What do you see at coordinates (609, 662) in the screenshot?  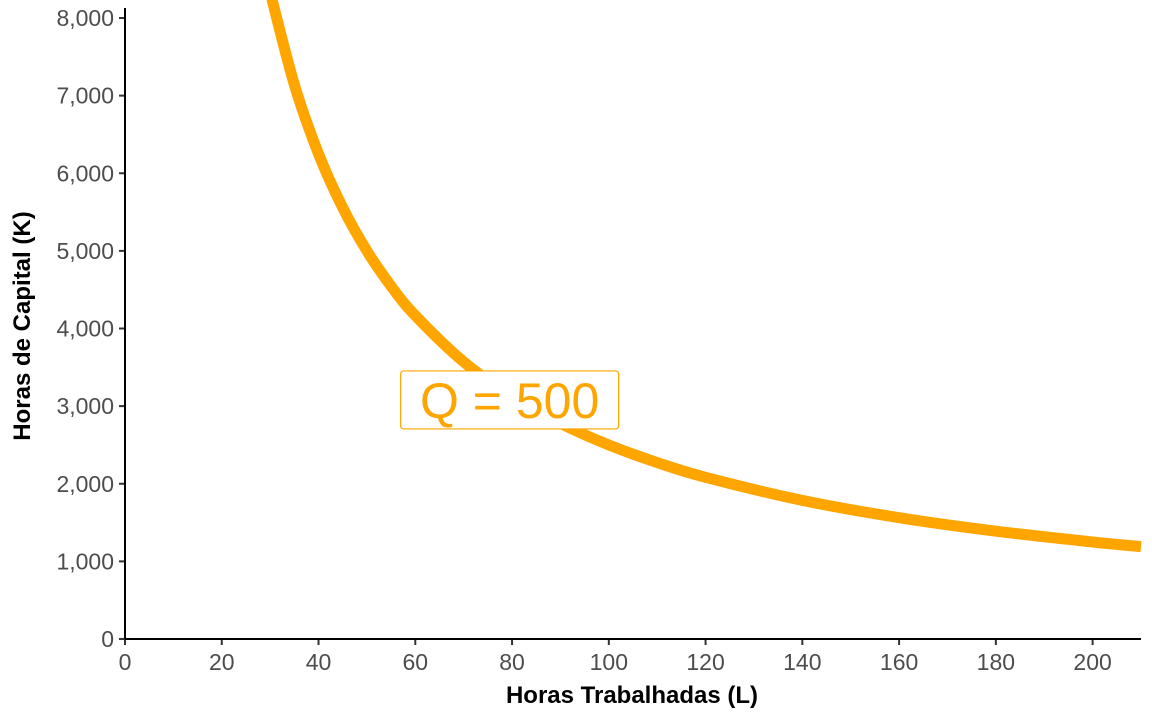 I see `x-tick-label: 100` at bounding box center [609, 662].